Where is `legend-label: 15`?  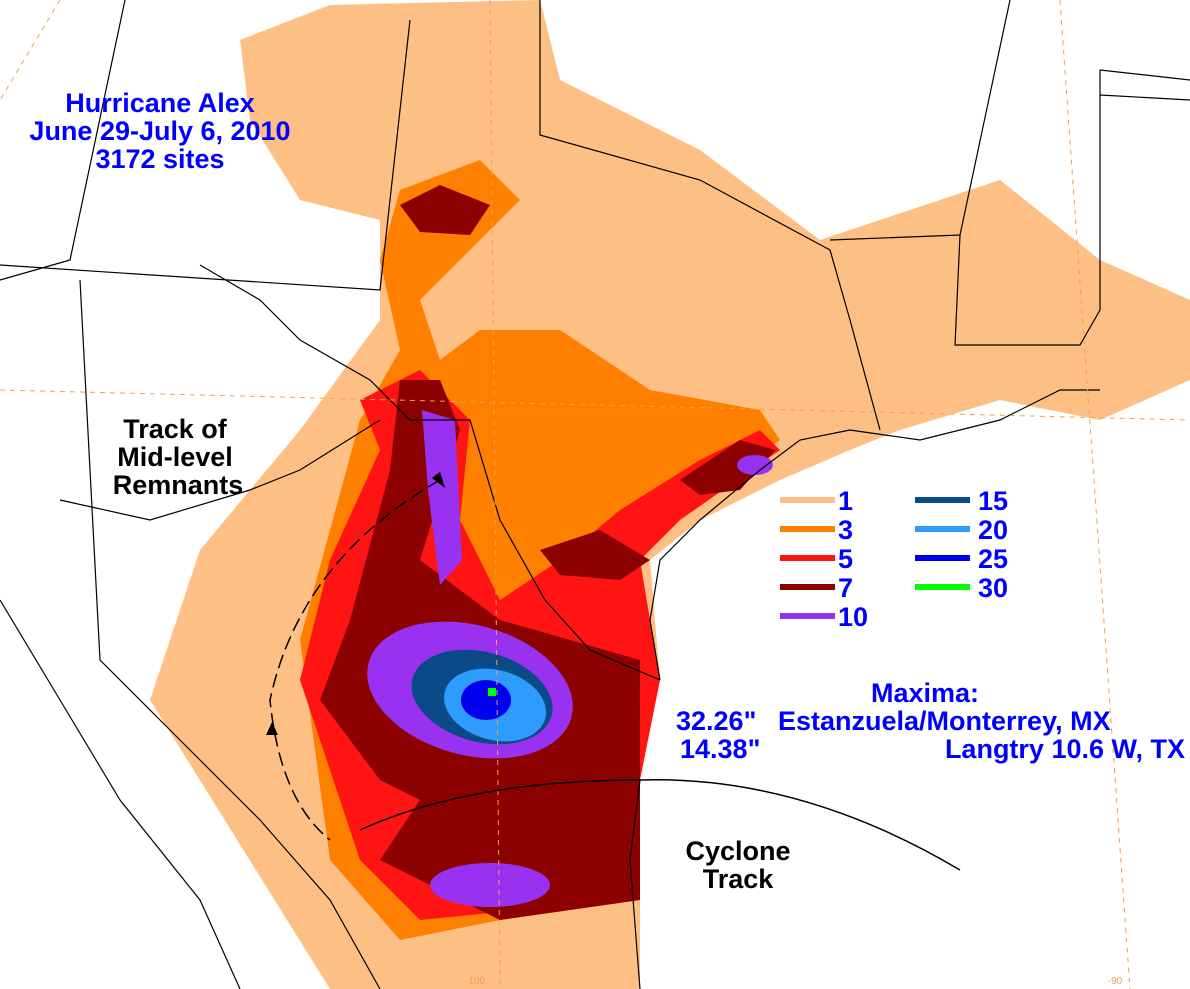
legend-label: 15 is located at coordinates (993, 501).